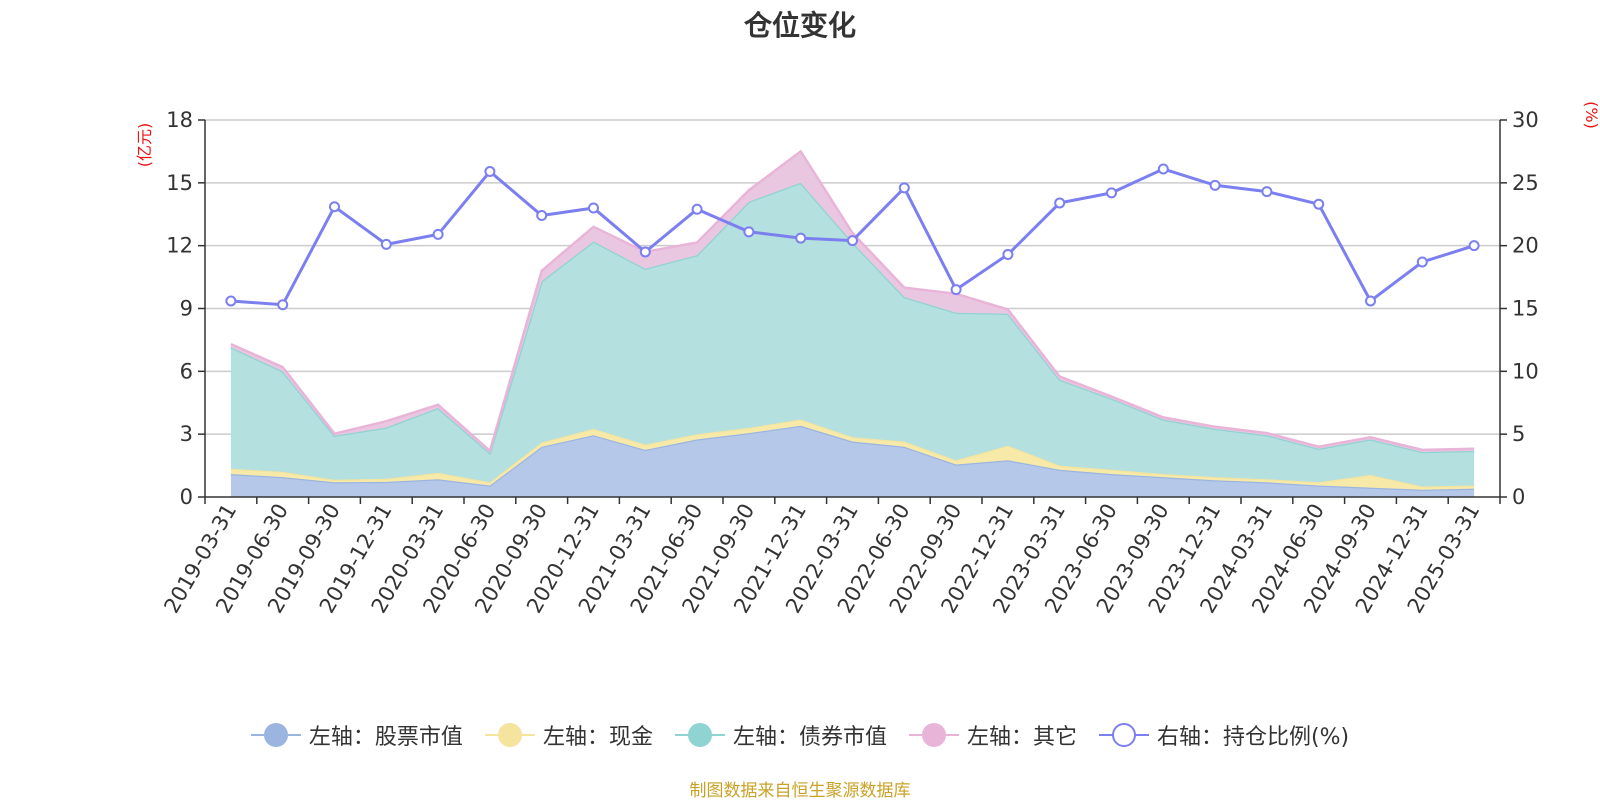  What do you see at coordinates (799, 25) in the screenshot?
I see `chart-title: 仓位变化` at bounding box center [799, 25].